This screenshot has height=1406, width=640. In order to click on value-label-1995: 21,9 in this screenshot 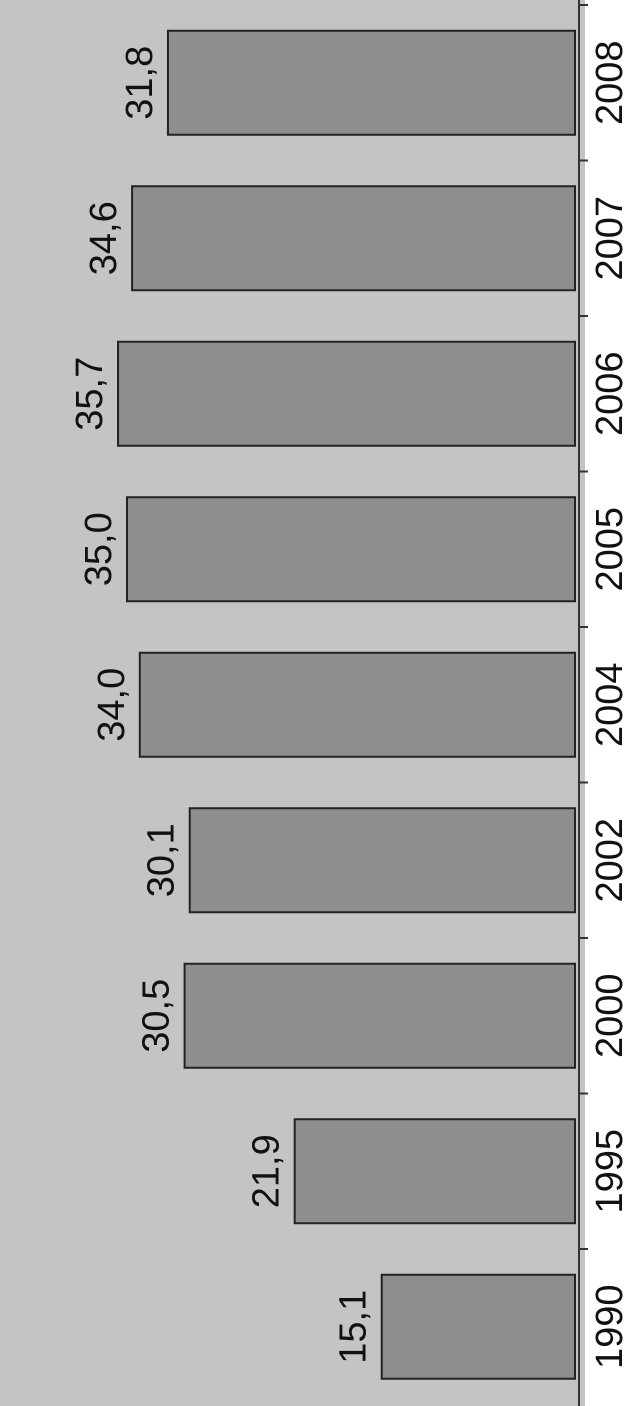, I will do `click(267, 1171)`.